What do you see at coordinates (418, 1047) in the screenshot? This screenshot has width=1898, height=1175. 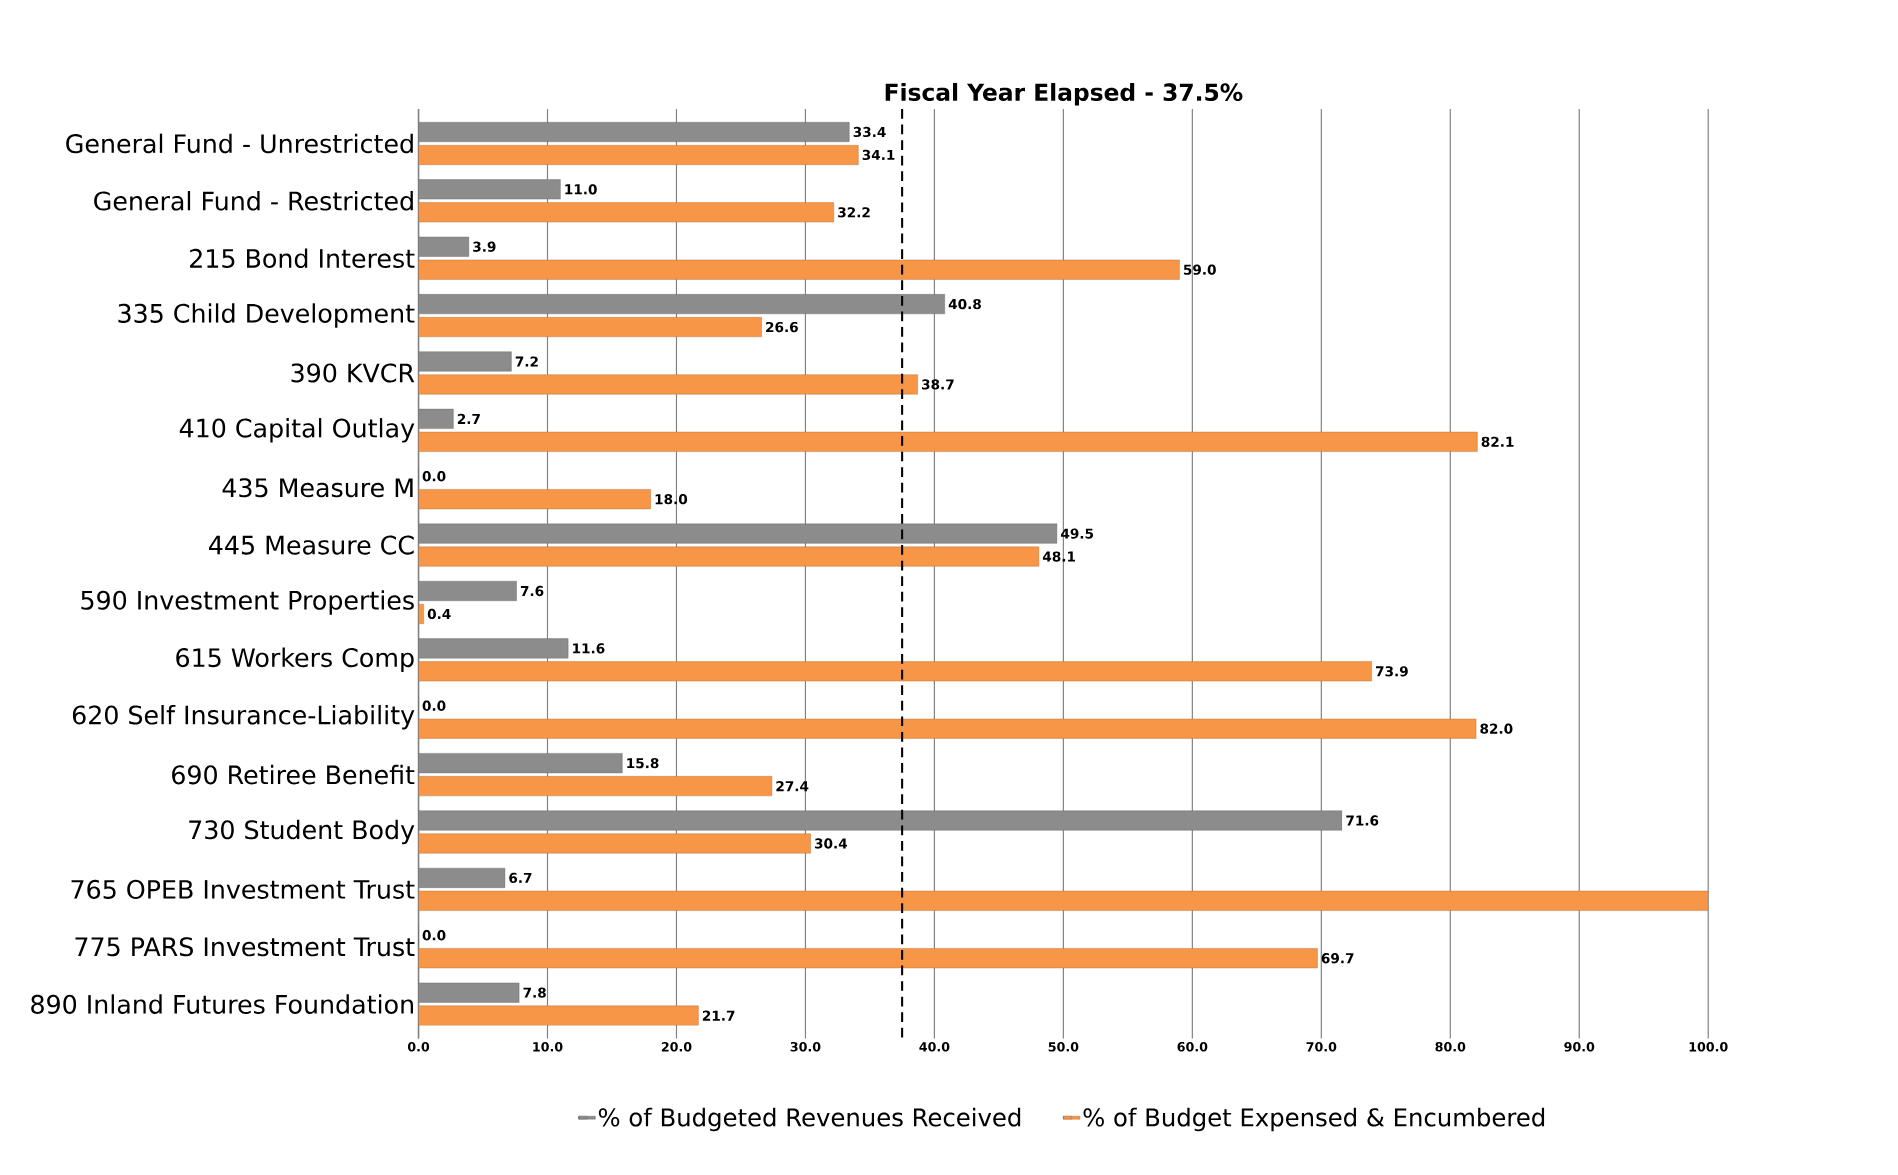 I see `x-tick-label: 0.0` at bounding box center [418, 1047].